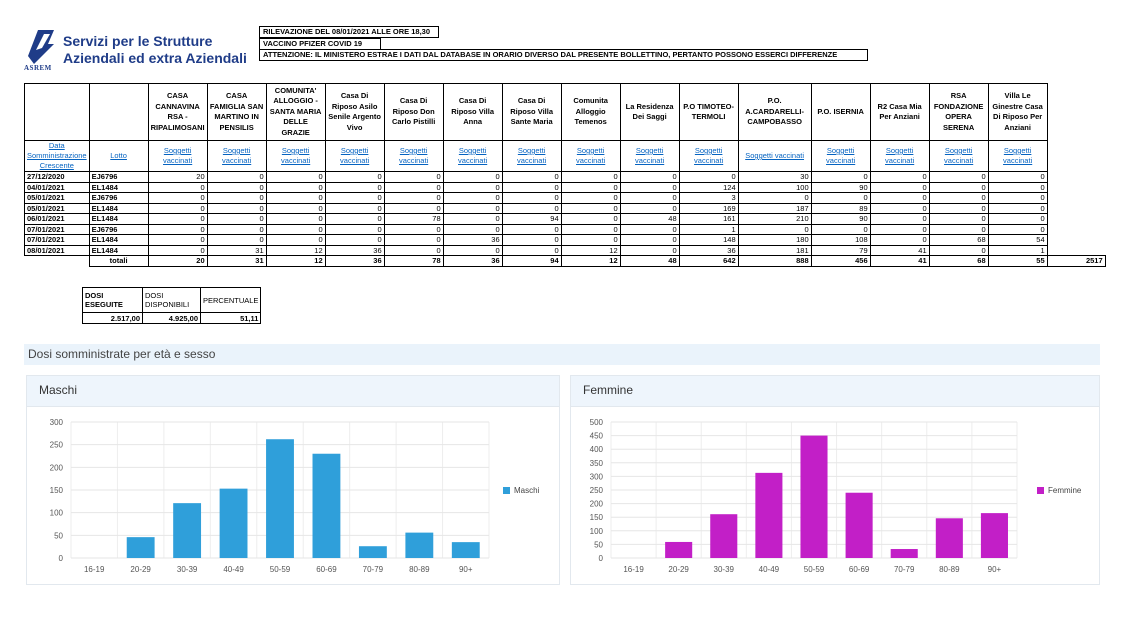  What do you see at coordinates (57, 156) in the screenshot?
I see `date-sort-link: Data Somministrazione Crescente` at bounding box center [57, 156].